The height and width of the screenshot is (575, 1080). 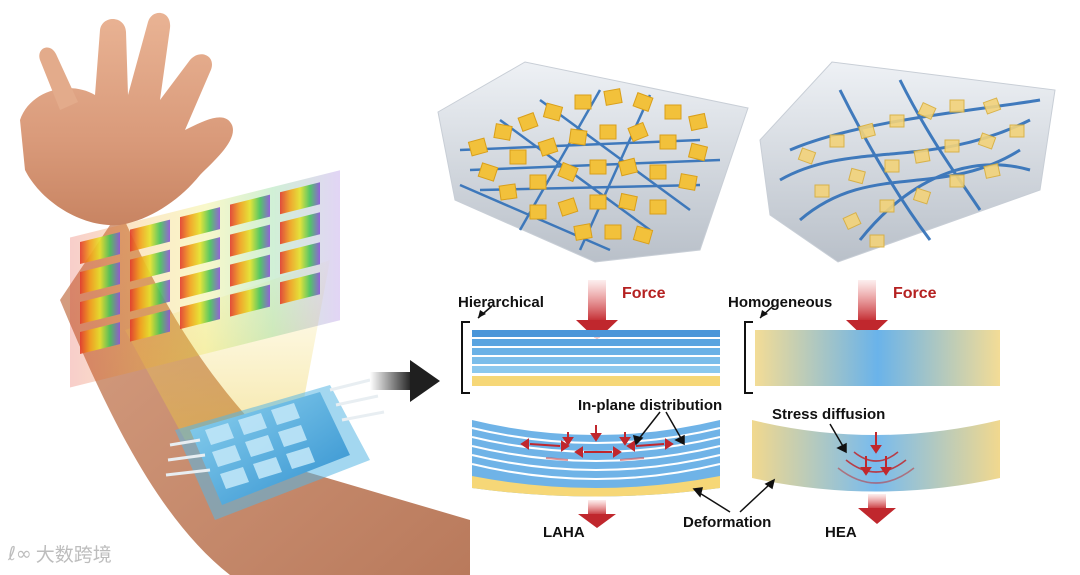 I want to click on watermark-logo-icon: ℓ∞, so click(x=20, y=553).